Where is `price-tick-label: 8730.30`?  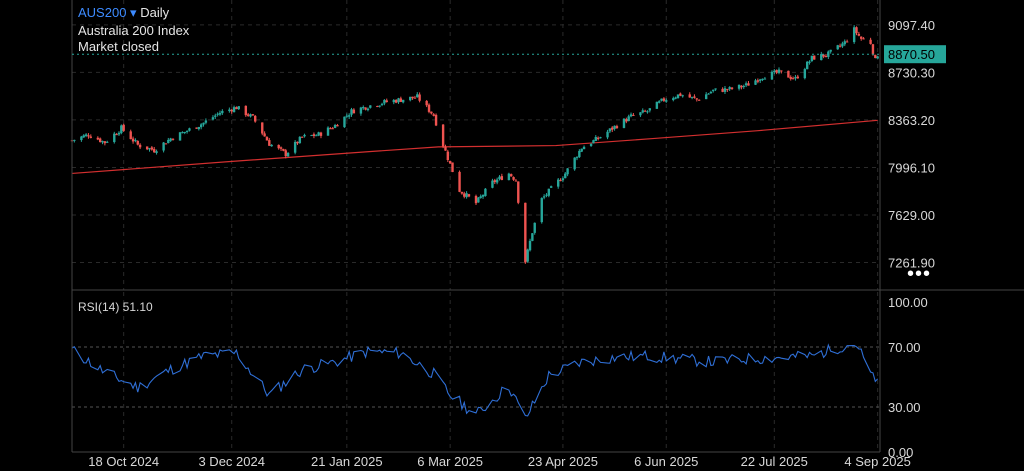 price-tick-label: 8730.30 is located at coordinates (911, 72).